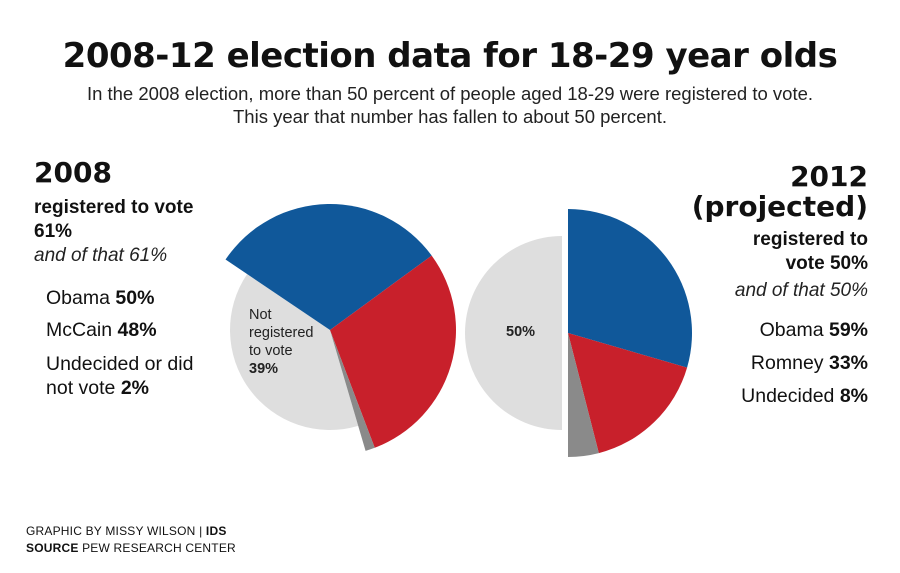 This screenshot has width=900, height=573. I want to click on pie-2012, so click(579, 333).